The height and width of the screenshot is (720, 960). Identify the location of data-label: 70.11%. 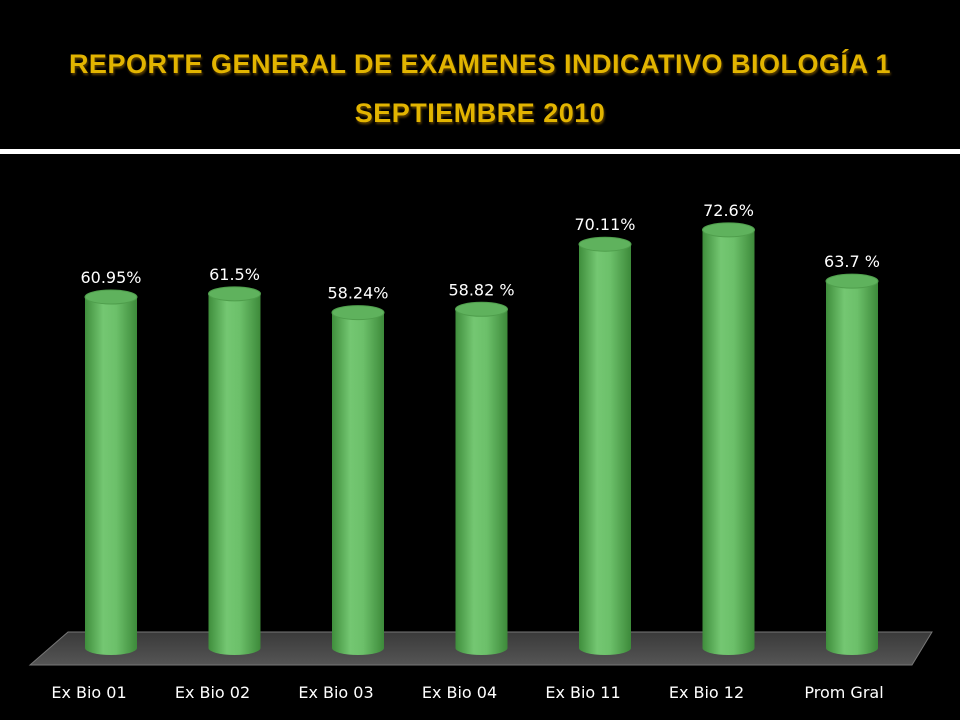
(604, 224).